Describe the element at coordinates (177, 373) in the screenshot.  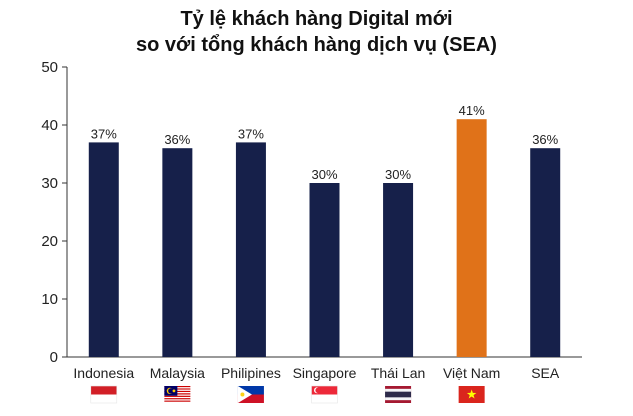
I see `category-label-1: Malaysia` at that location.